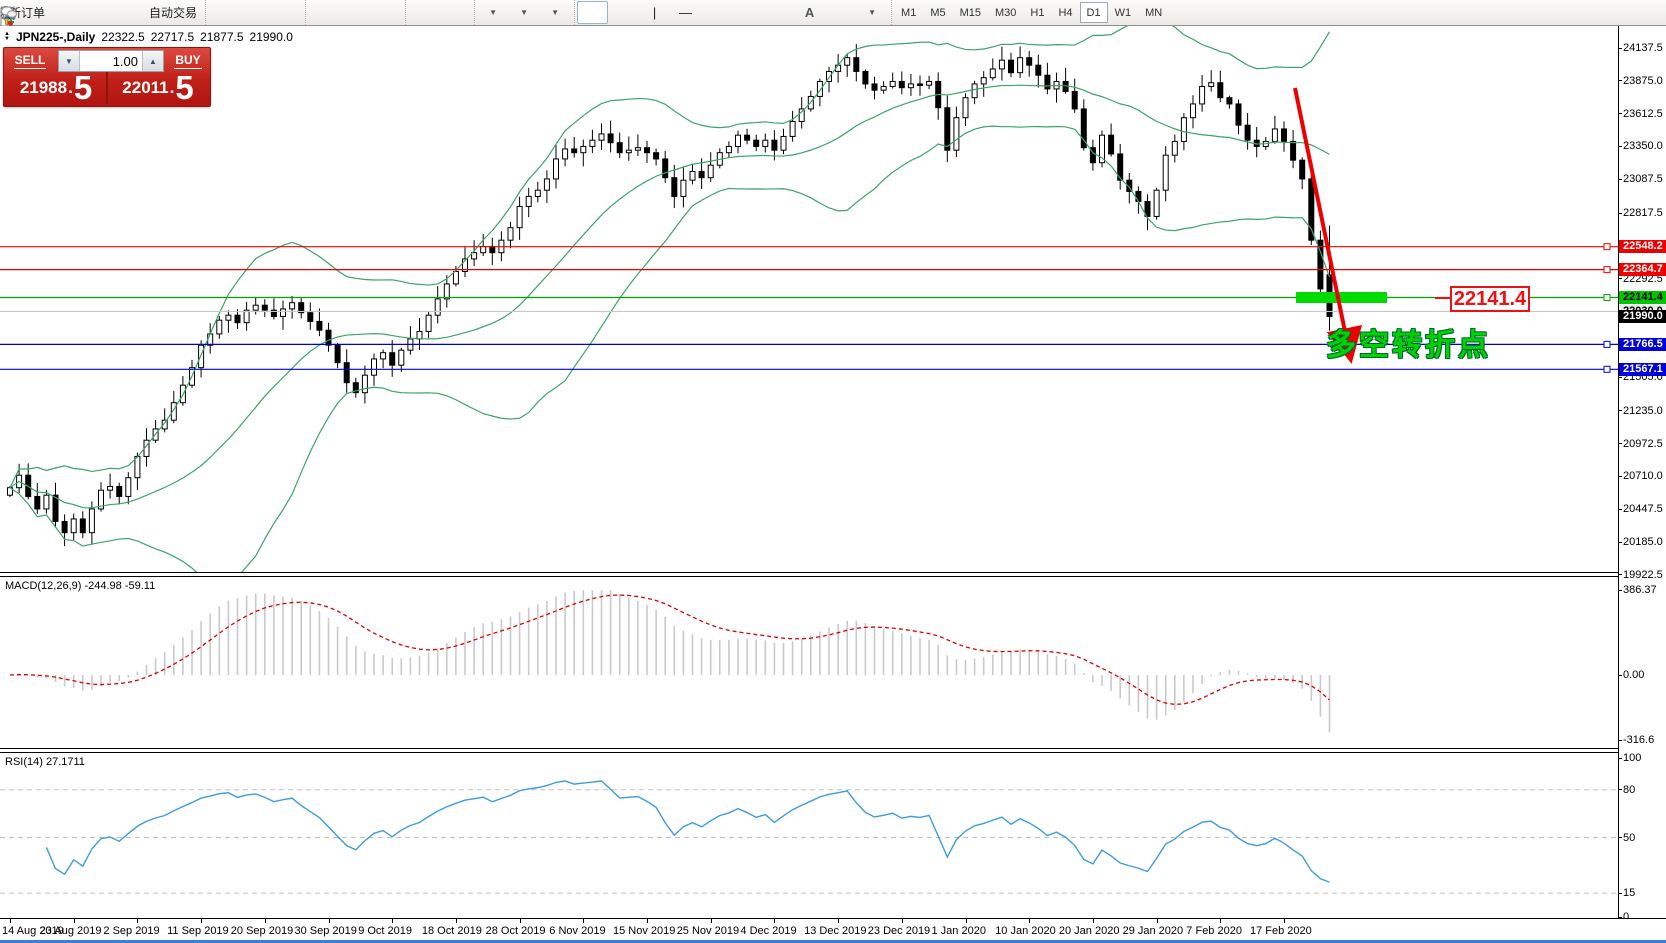 The height and width of the screenshot is (943, 1666). I want to click on price-level-chip: 22364.7, so click(1642, 270).